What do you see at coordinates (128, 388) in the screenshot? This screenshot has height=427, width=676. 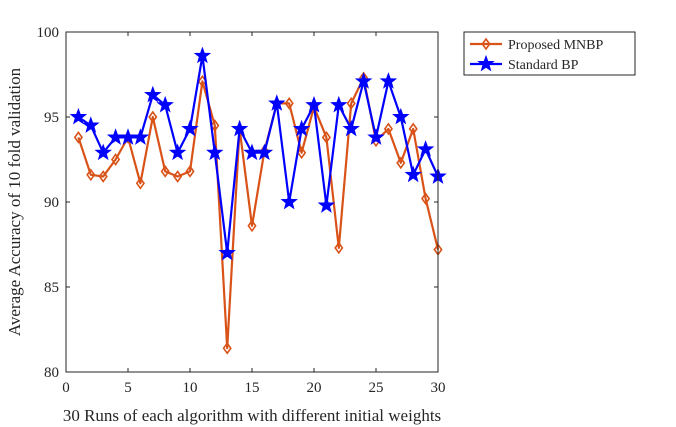 I see `x-tick-label: 5` at bounding box center [128, 388].